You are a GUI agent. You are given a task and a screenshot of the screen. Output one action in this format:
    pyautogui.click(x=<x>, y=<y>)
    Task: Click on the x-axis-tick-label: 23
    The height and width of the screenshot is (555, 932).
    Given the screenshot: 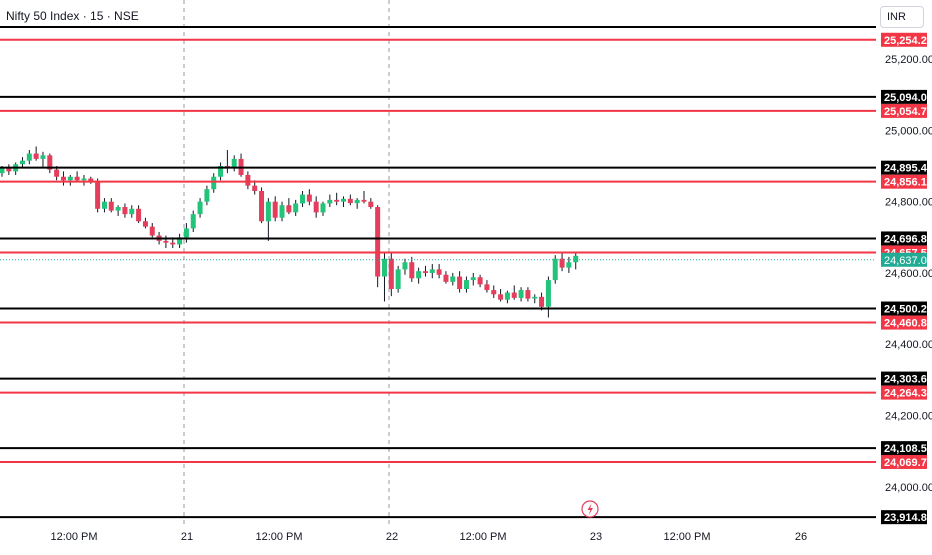 What is the action you would take?
    pyautogui.click(x=596, y=537)
    